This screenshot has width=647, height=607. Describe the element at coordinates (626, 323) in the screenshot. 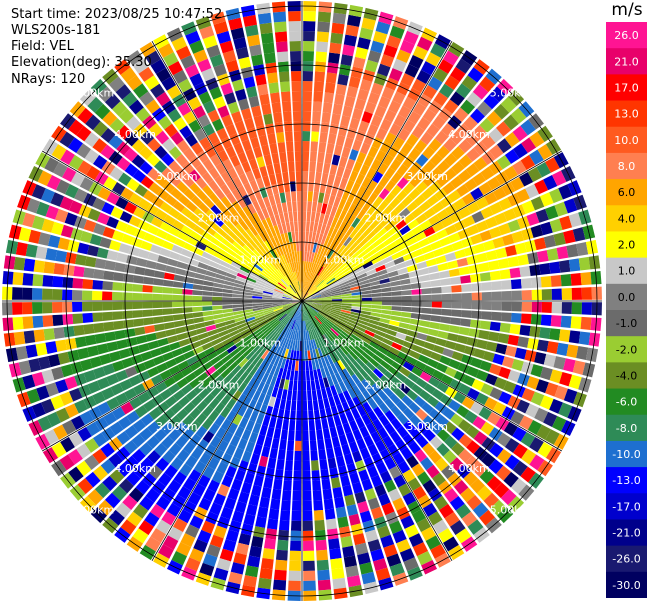

I see `colorbar-tick-label: -1.0` at that location.